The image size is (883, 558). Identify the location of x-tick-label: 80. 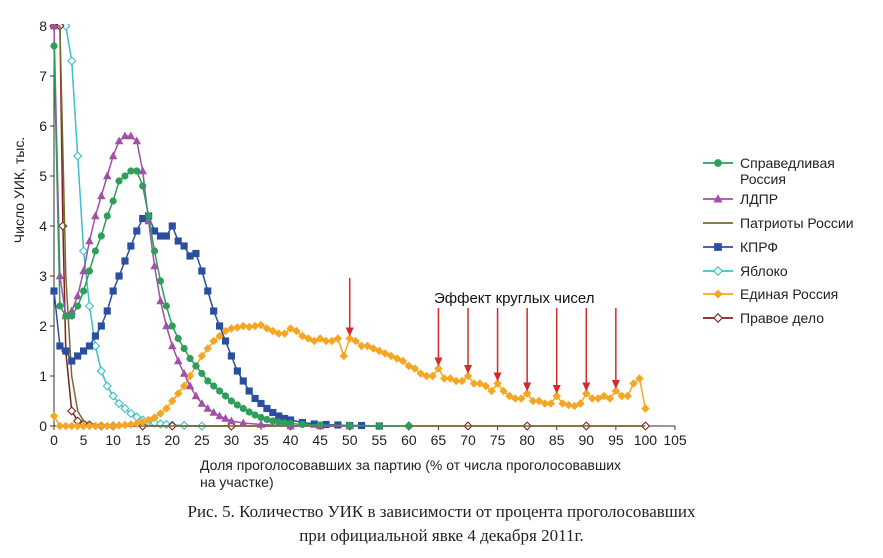
(527, 440).